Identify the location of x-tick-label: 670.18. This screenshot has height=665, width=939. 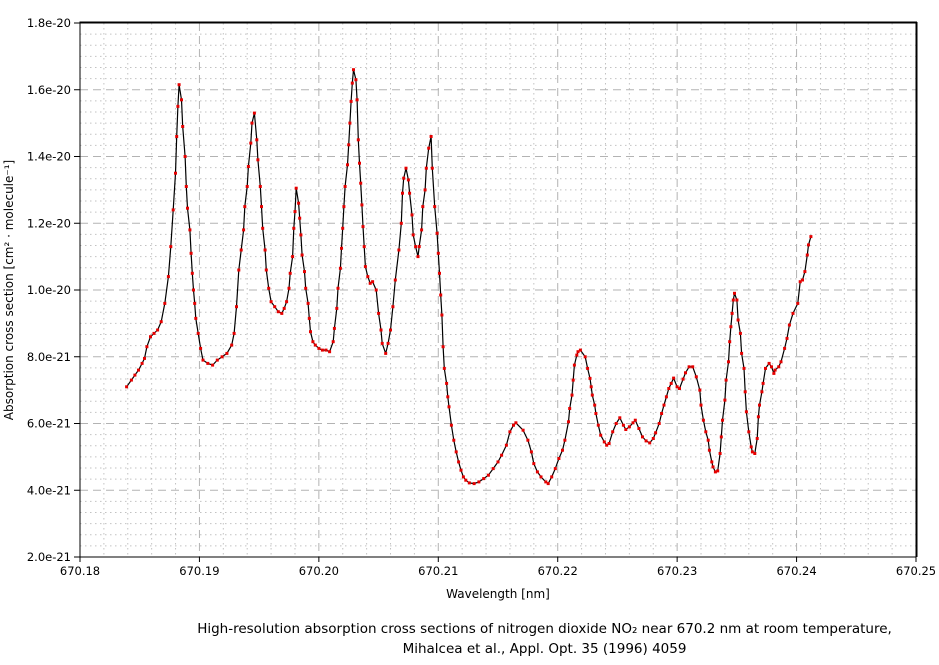
(80, 571).